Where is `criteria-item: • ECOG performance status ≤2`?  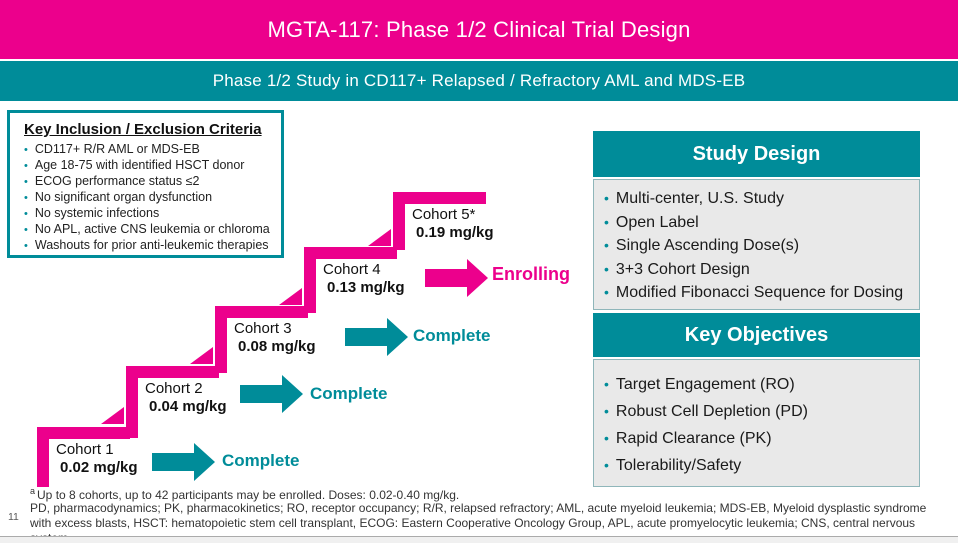
criteria-item: • ECOG performance status ≤2 is located at coordinates (152, 182).